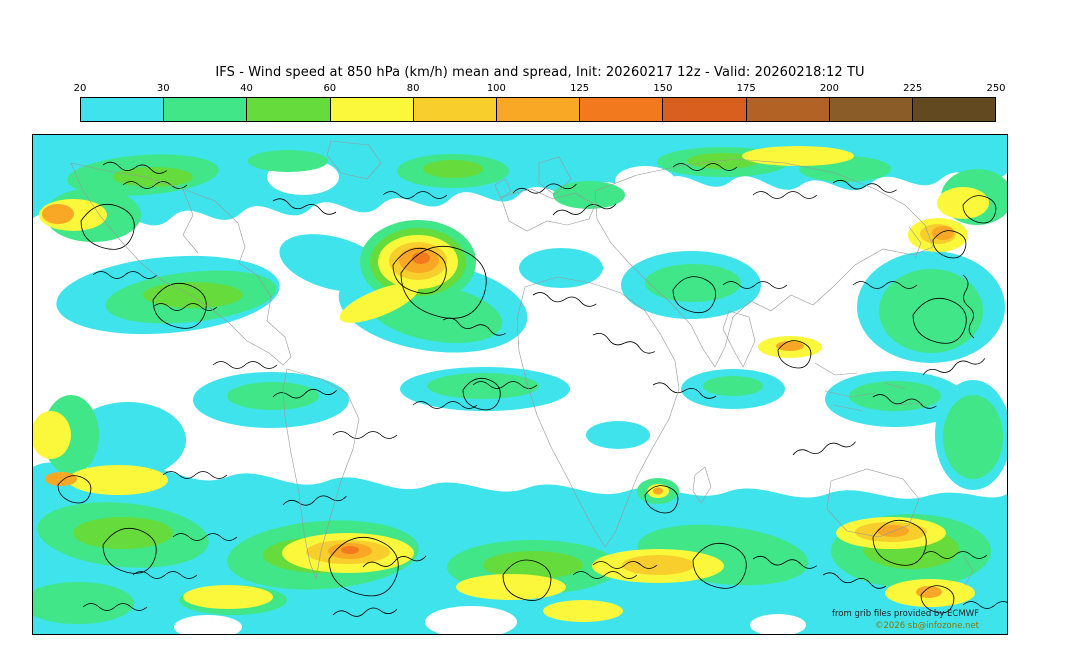 This screenshot has height=658, width=1080. Describe the element at coordinates (658, 491) in the screenshot. I see `cyclone-south-indian-core` at that location.